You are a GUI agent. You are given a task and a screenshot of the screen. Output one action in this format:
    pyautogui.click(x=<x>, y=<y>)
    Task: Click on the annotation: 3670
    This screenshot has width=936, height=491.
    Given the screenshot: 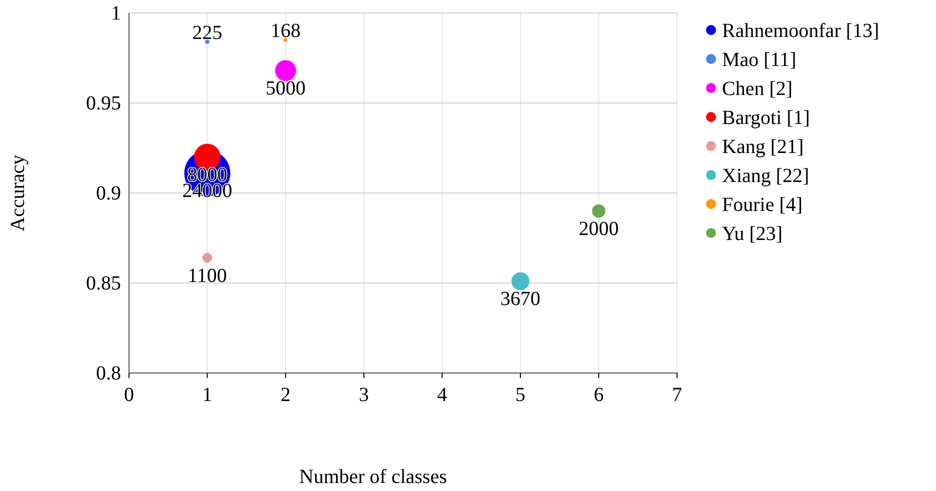 What is the action you would take?
    pyautogui.click(x=520, y=299)
    